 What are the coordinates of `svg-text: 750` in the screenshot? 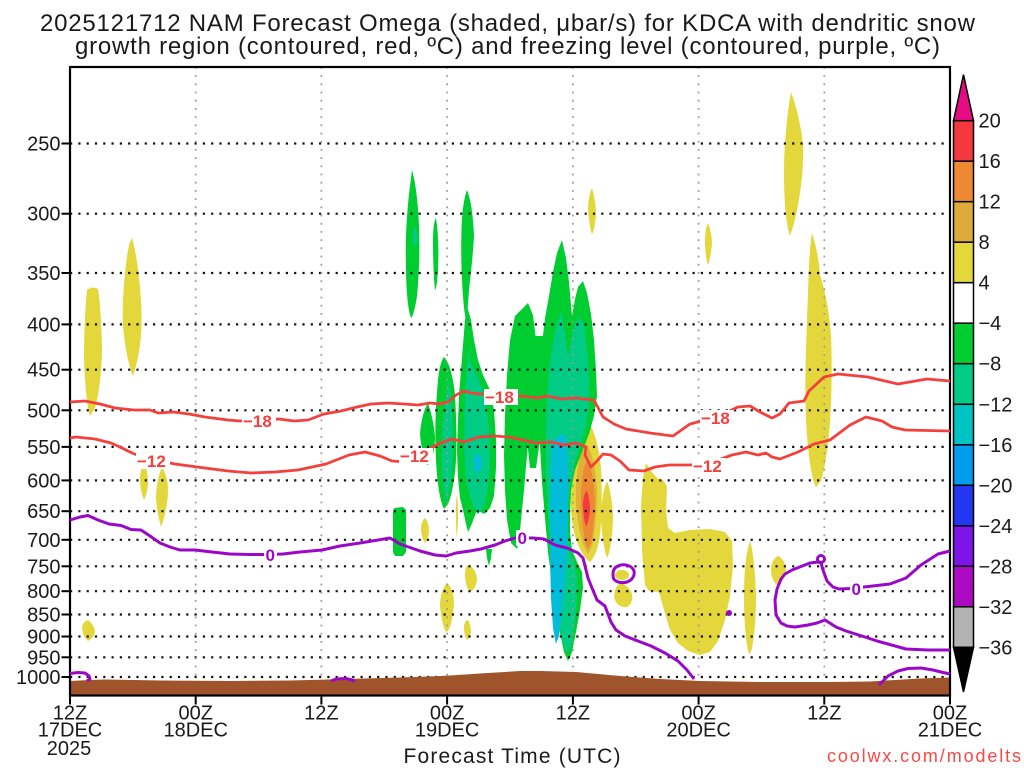 It's located at (43, 567).